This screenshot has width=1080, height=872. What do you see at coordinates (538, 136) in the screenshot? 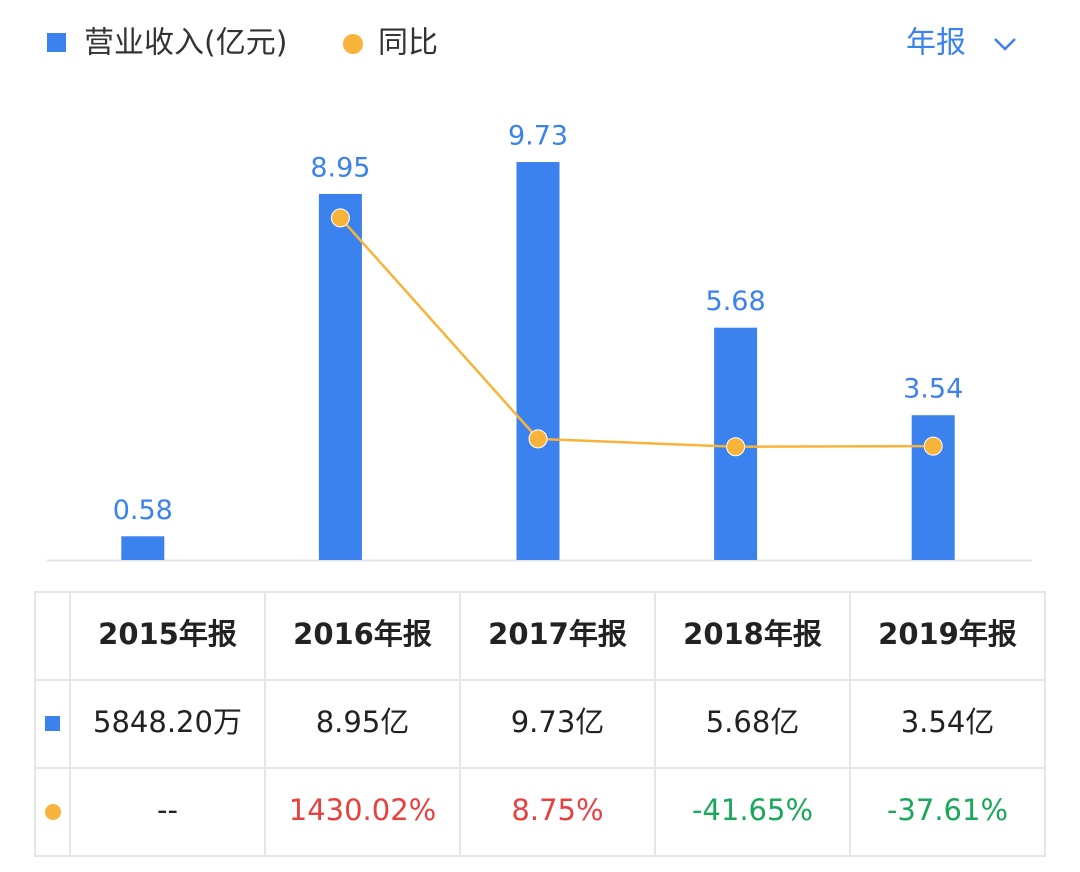
I see `bar-value-label: 9.73` at bounding box center [538, 136].